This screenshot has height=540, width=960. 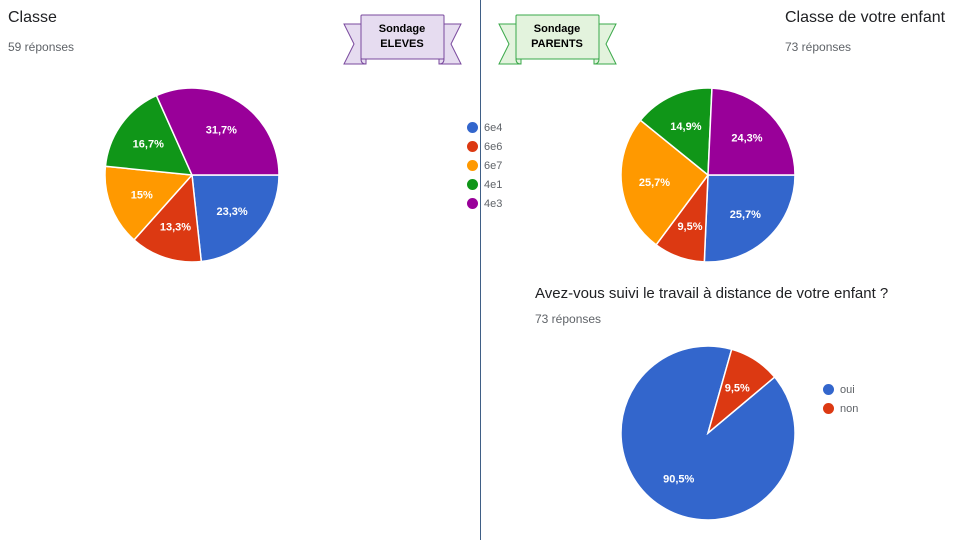 I want to click on legend0-label-6e4: 6e4, so click(x=493, y=127).